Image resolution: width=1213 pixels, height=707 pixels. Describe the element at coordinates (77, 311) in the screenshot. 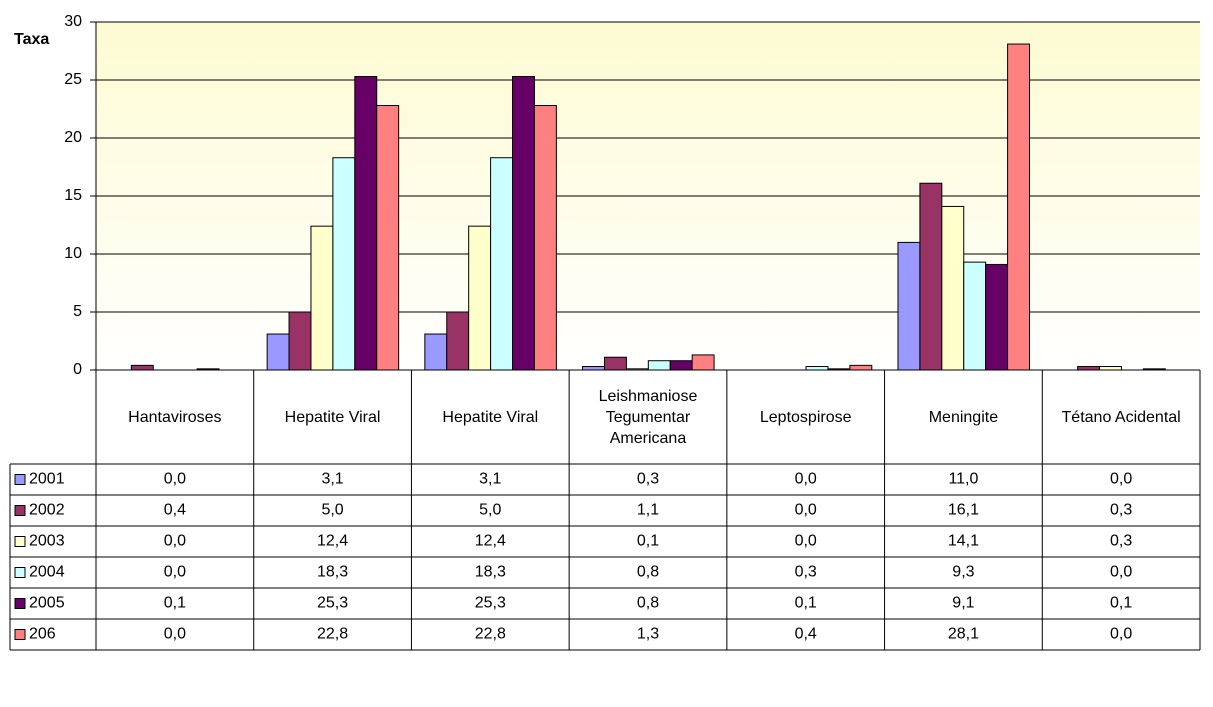

I see `y-tick-label: 5` at that location.